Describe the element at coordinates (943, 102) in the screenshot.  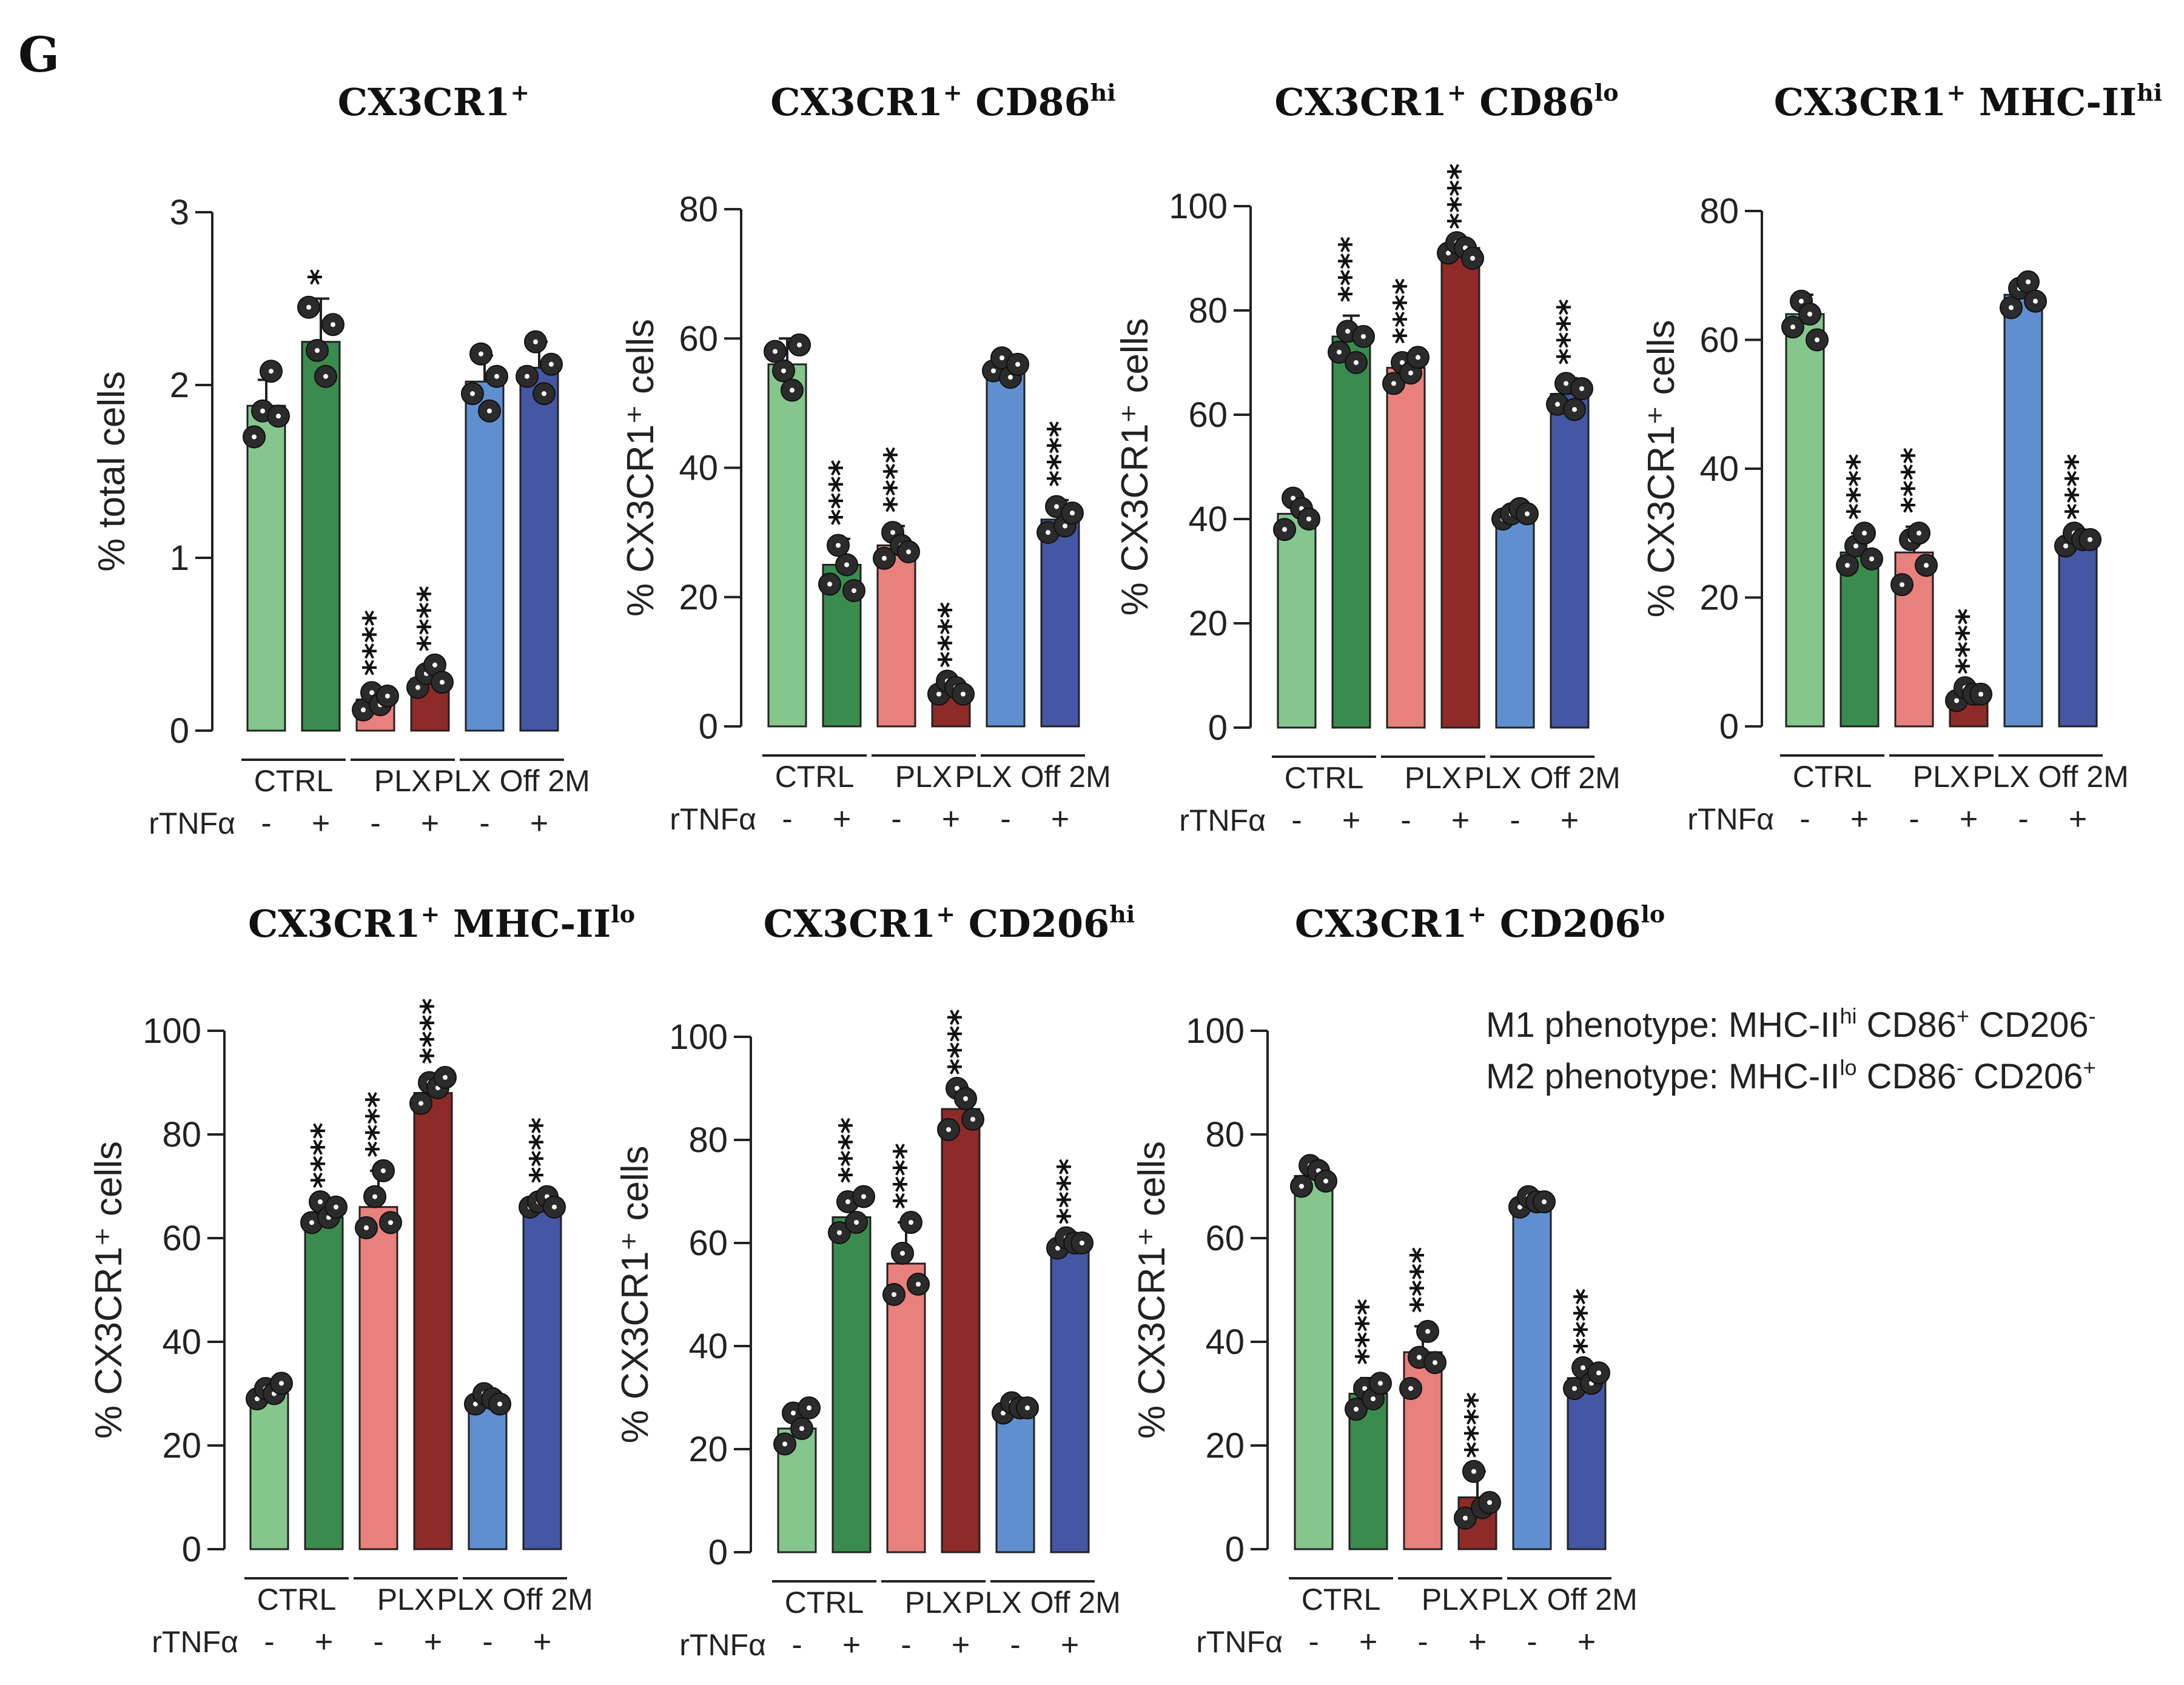
I see `chart-title: CX3CR1+ CD86hi` at that location.